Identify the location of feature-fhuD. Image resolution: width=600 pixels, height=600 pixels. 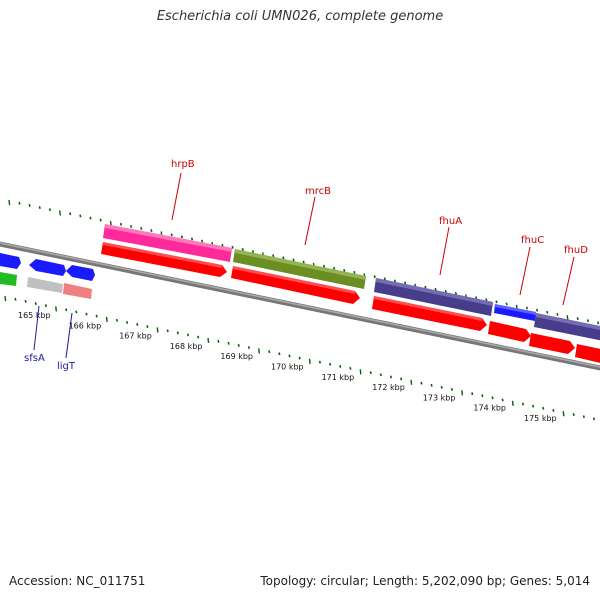
(567, 327).